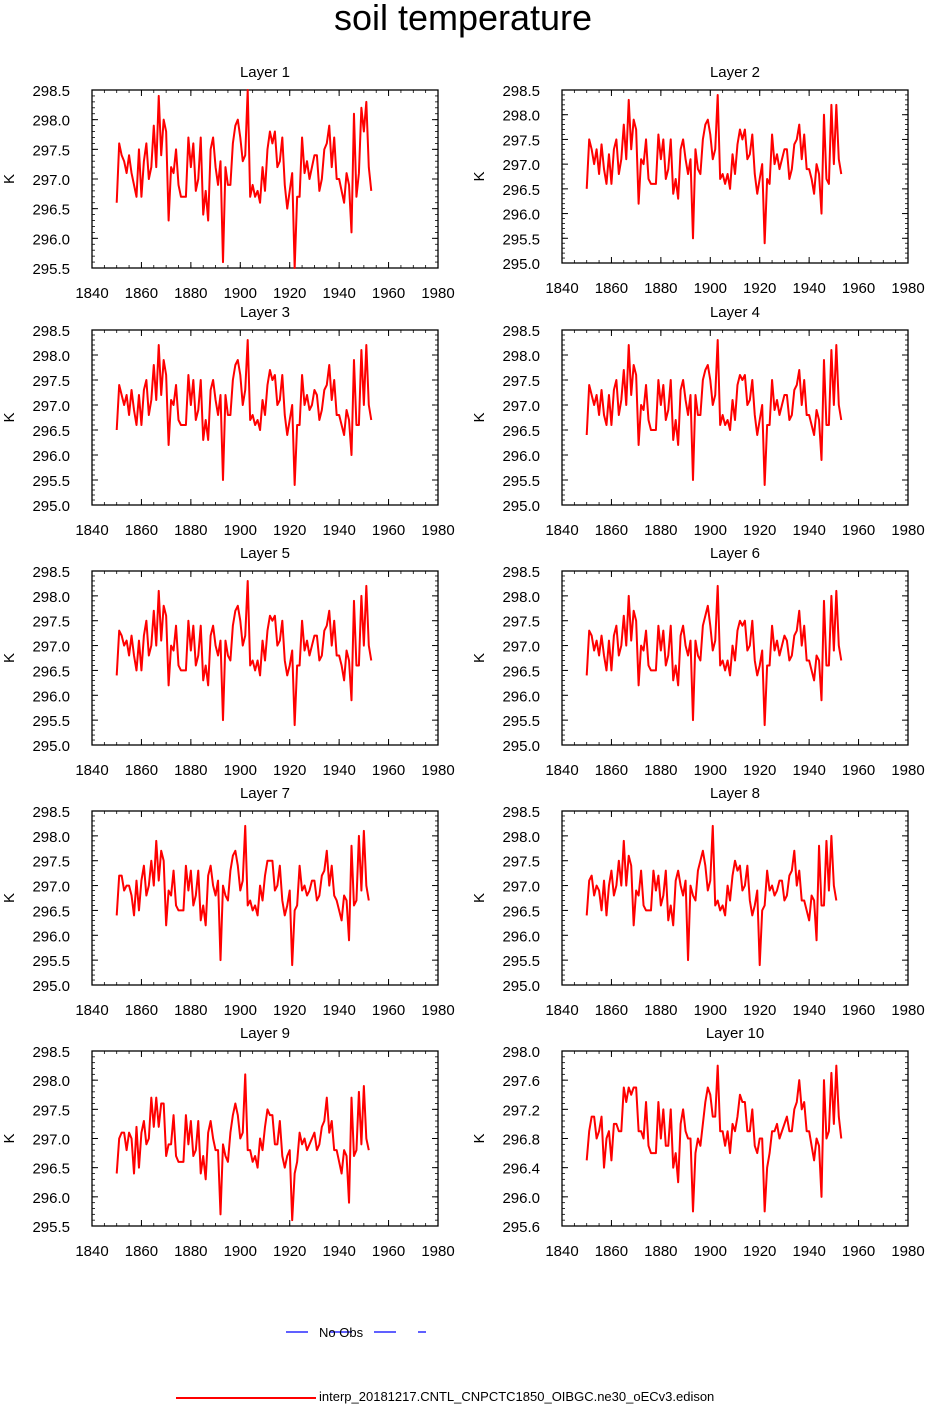  Describe the element at coordinates (265, 553) in the screenshot. I see `chart-title: Layer 5` at that location.